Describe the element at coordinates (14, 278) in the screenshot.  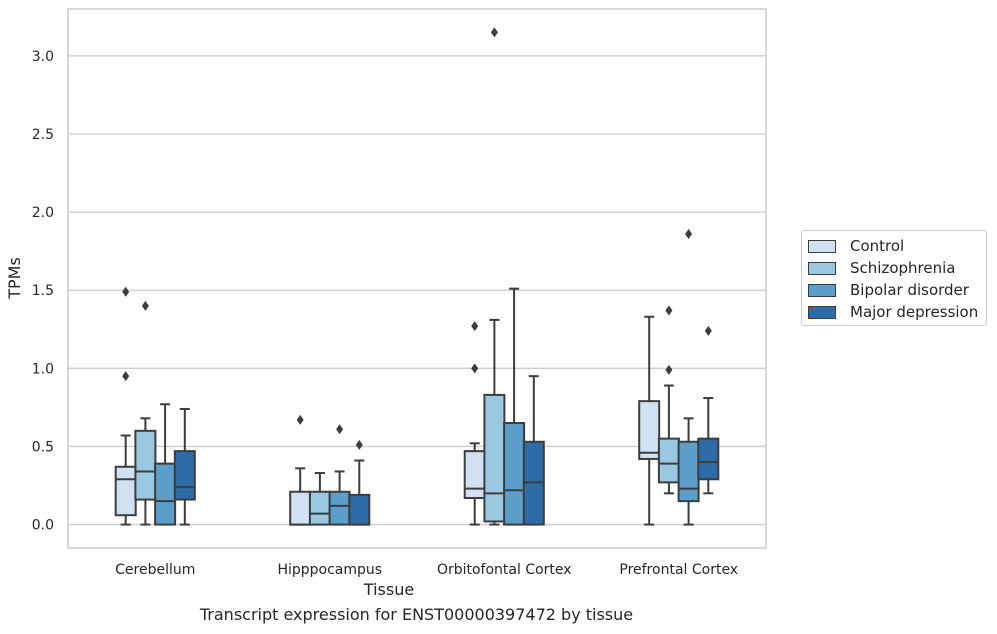
I see `y-axis-label: TPMs` at that location.